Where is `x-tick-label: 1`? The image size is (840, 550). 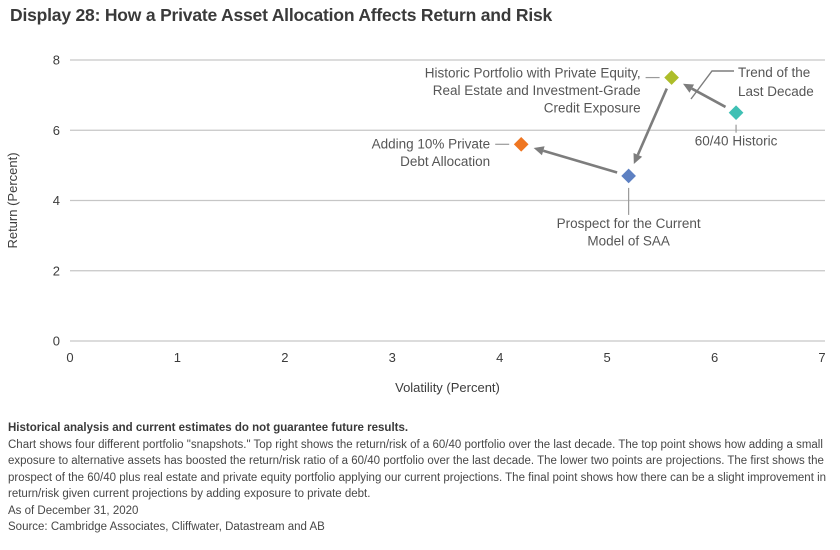 x-tick-label: 1 is located at coordinates (177, 357).